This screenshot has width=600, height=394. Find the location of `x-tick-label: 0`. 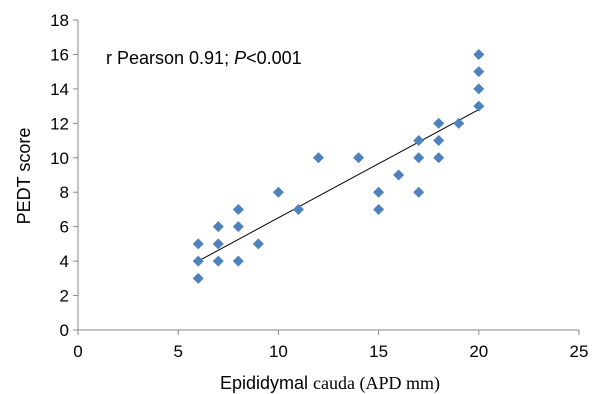

x-tick-label: 0 is located at coordinates (77, 351).